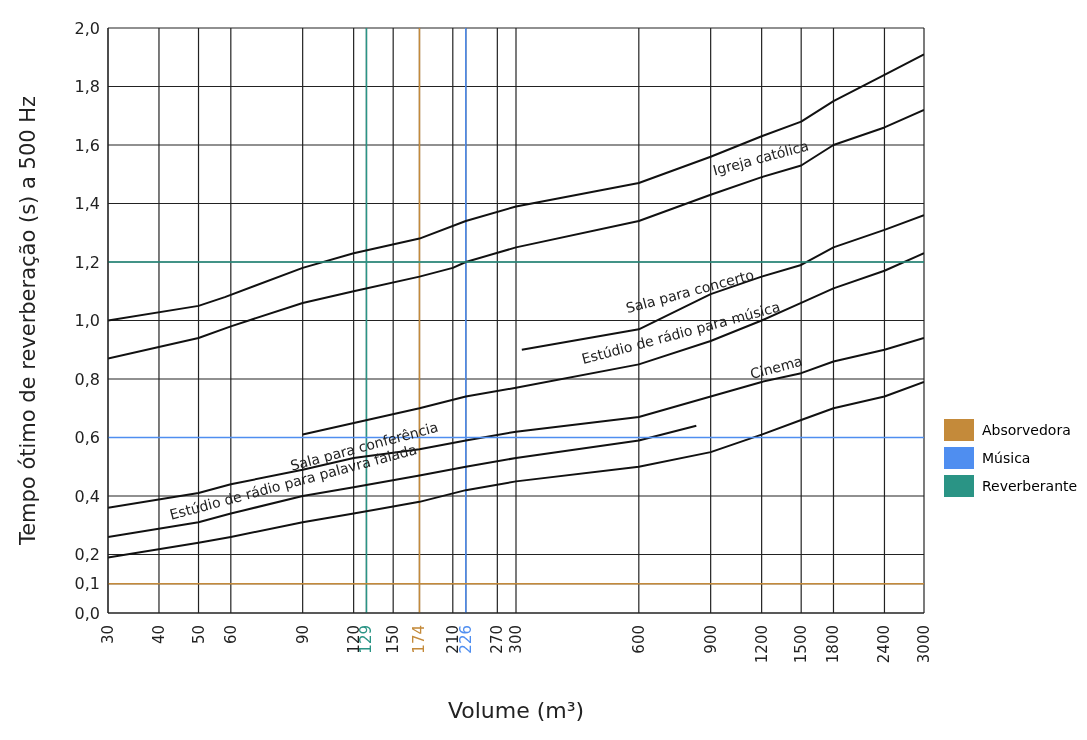 The width and height of the screenshot is (1087, 740). I want to click on x-axis-title: Volume (m³), so click(516, 710).